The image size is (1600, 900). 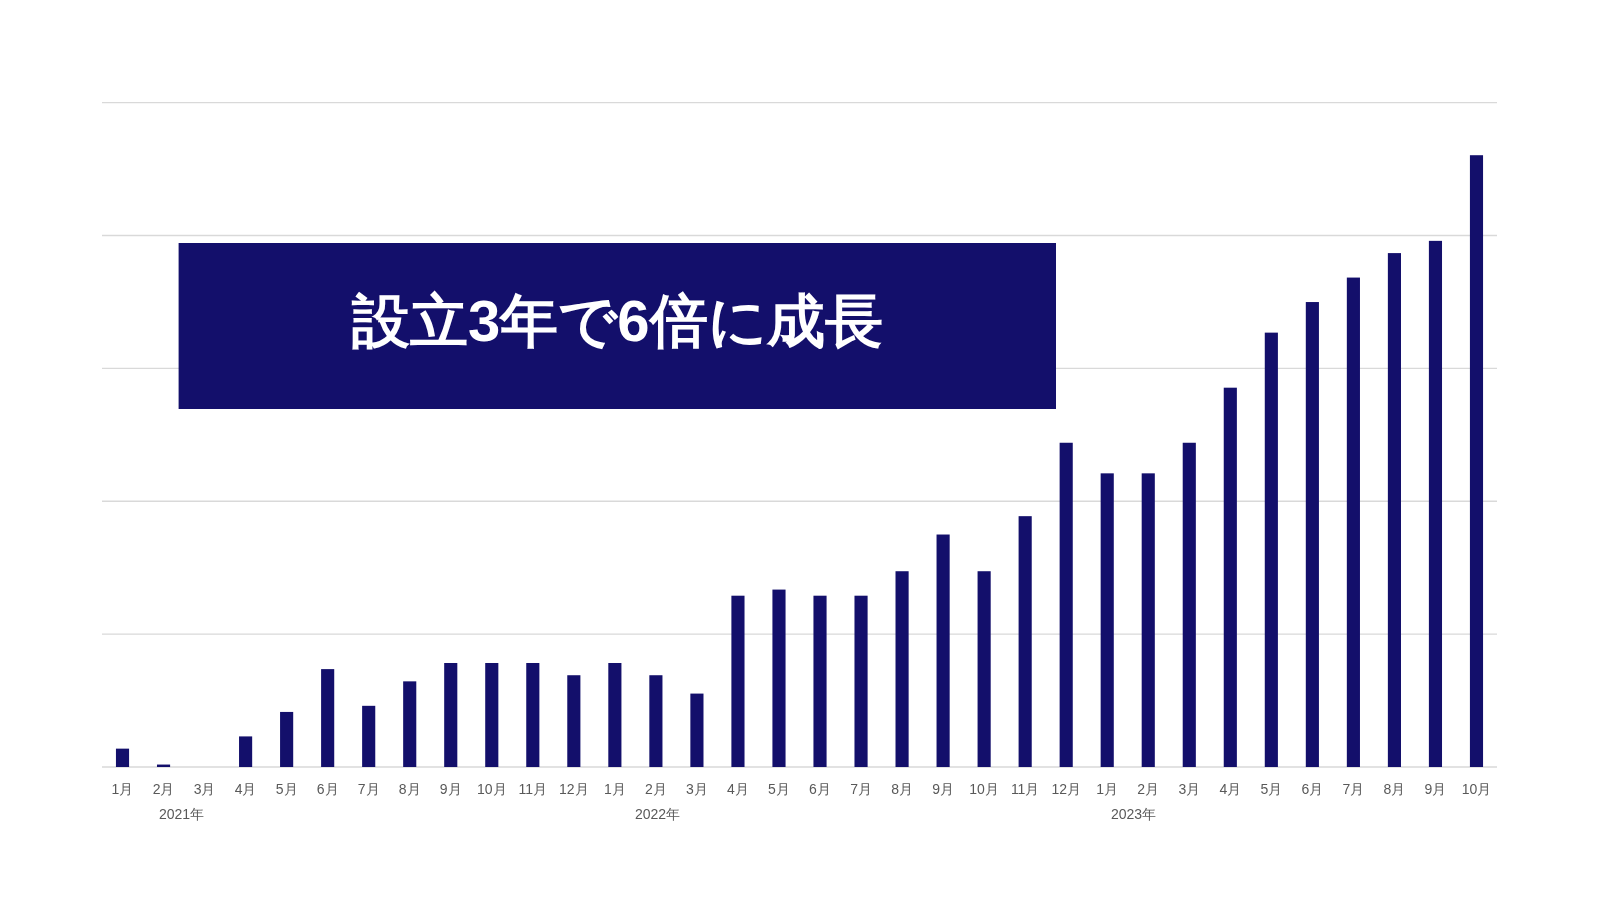 I want to click on annotation: 2021年, so click(x=182, y=814).